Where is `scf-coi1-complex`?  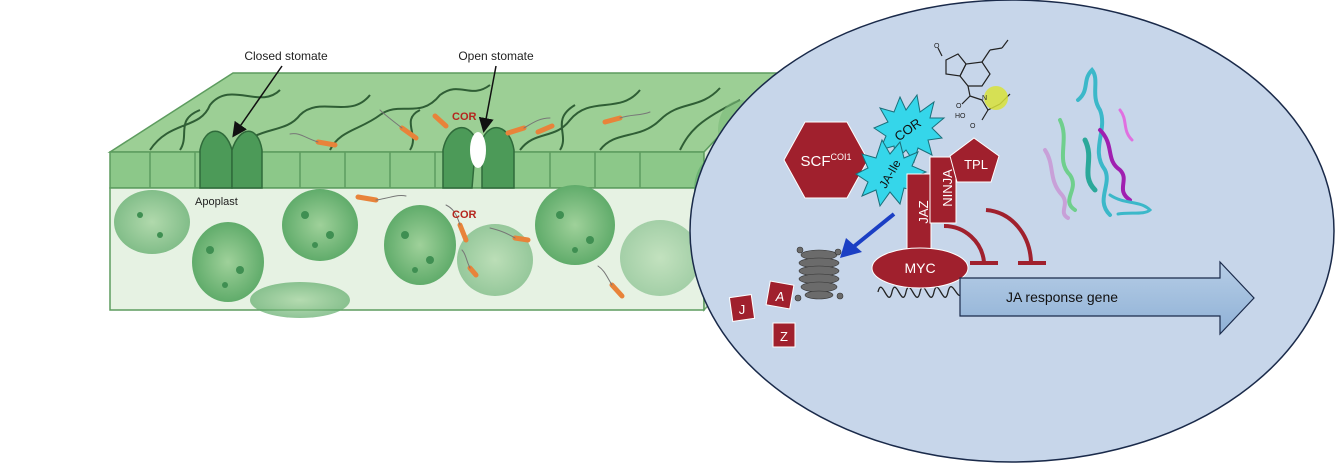
scf-coi1-complex is located at coordinates (826, 160).